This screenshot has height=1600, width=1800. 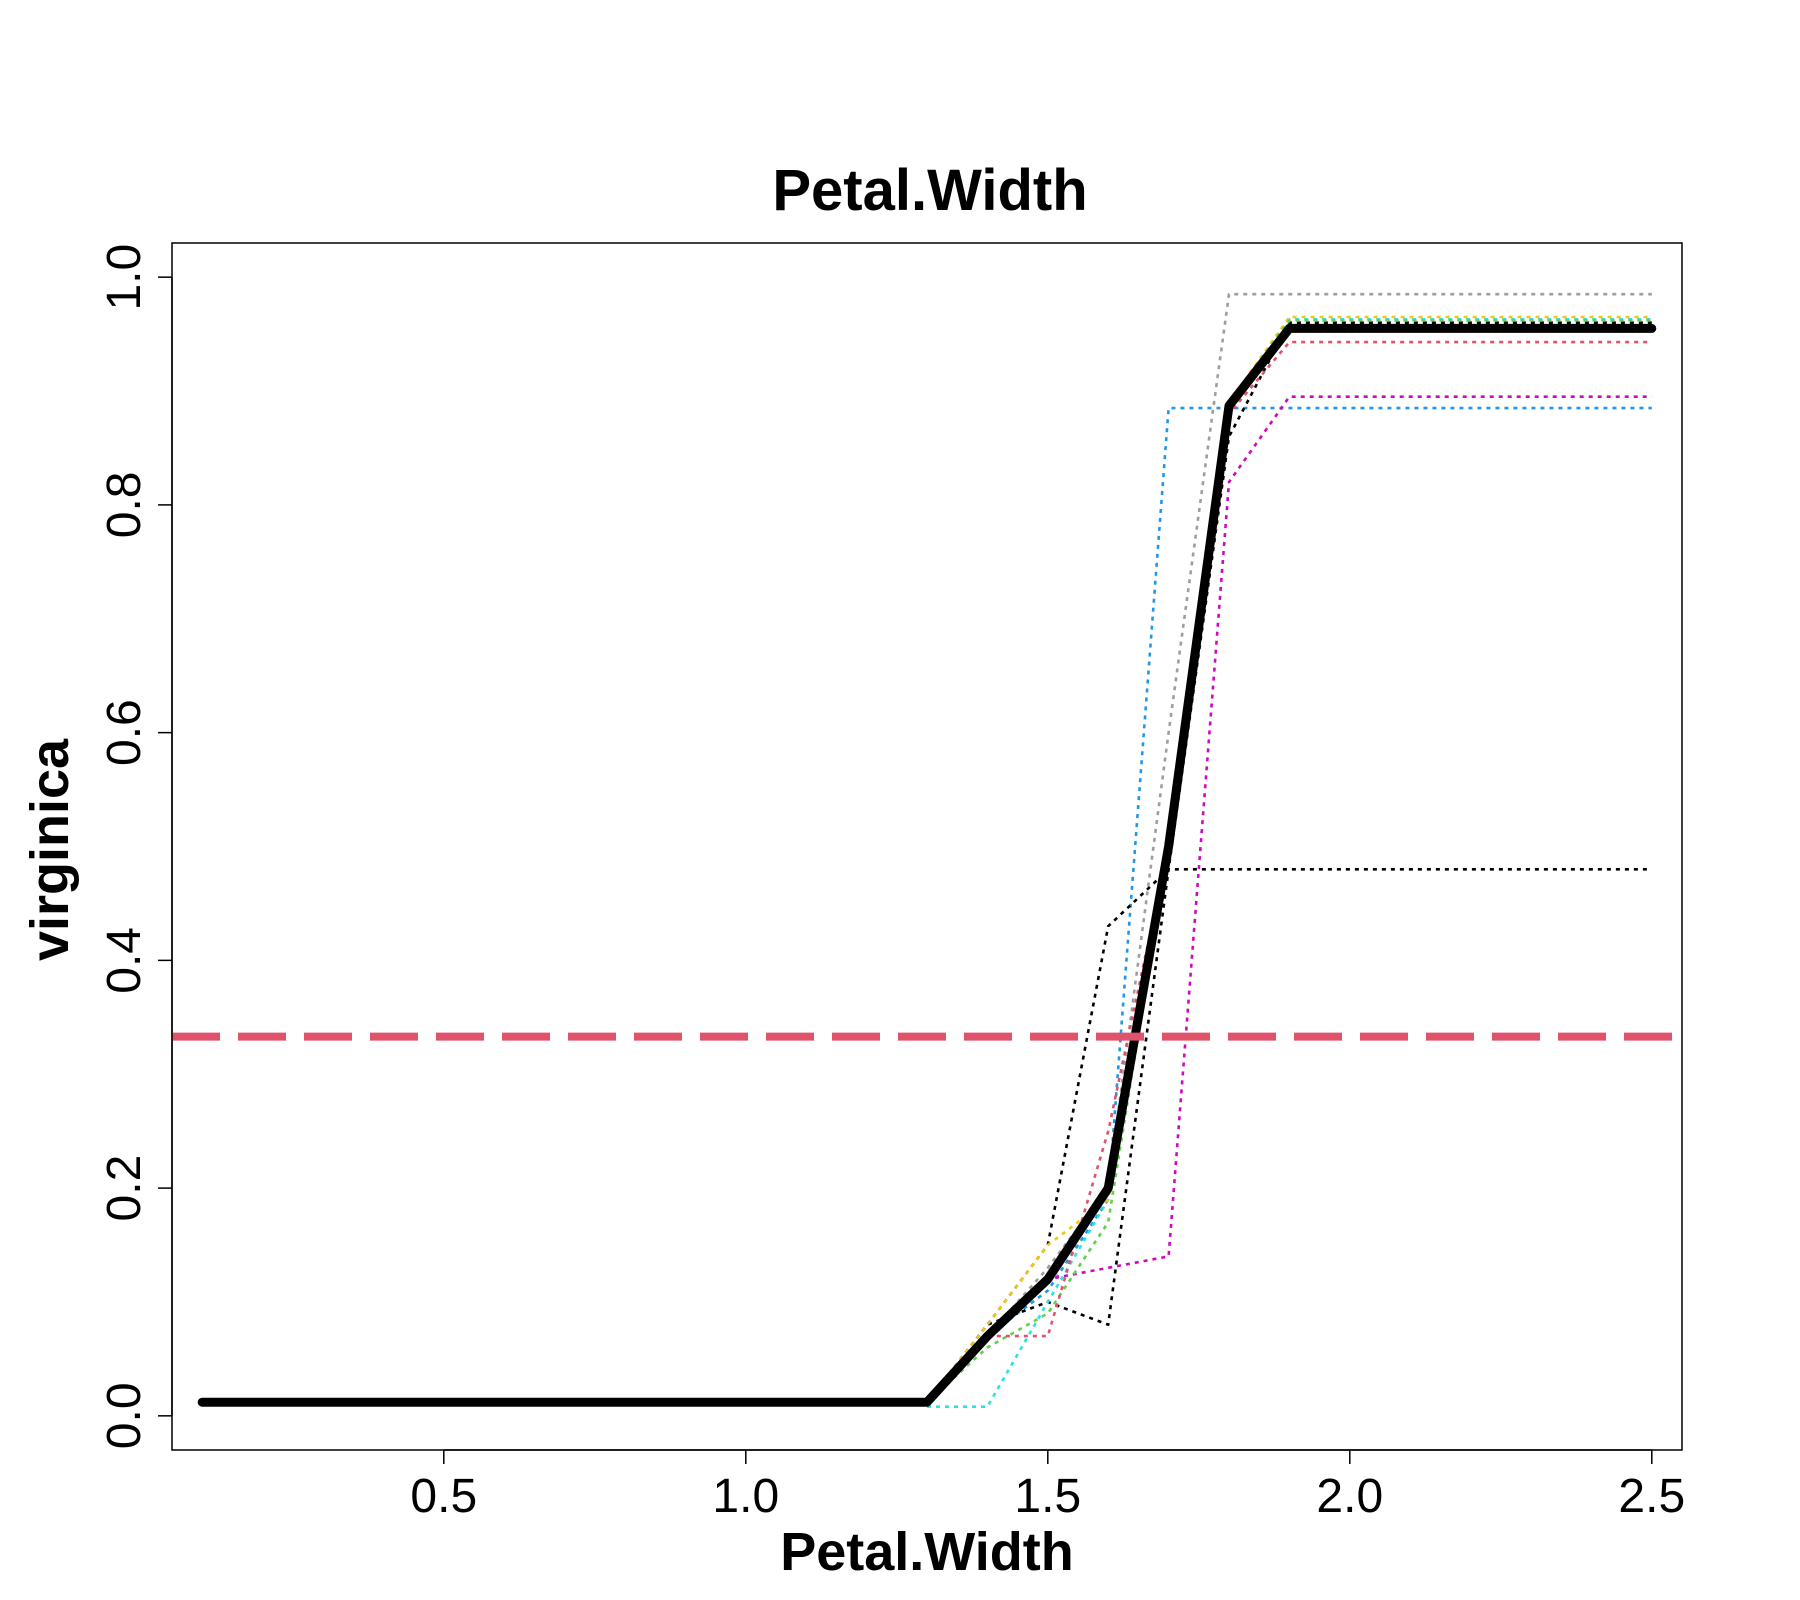 What do you see at coordinates (124, 1188) in the screenshot?
I see `y-tick-label: 0.2` at bounding box center [124, 1188].